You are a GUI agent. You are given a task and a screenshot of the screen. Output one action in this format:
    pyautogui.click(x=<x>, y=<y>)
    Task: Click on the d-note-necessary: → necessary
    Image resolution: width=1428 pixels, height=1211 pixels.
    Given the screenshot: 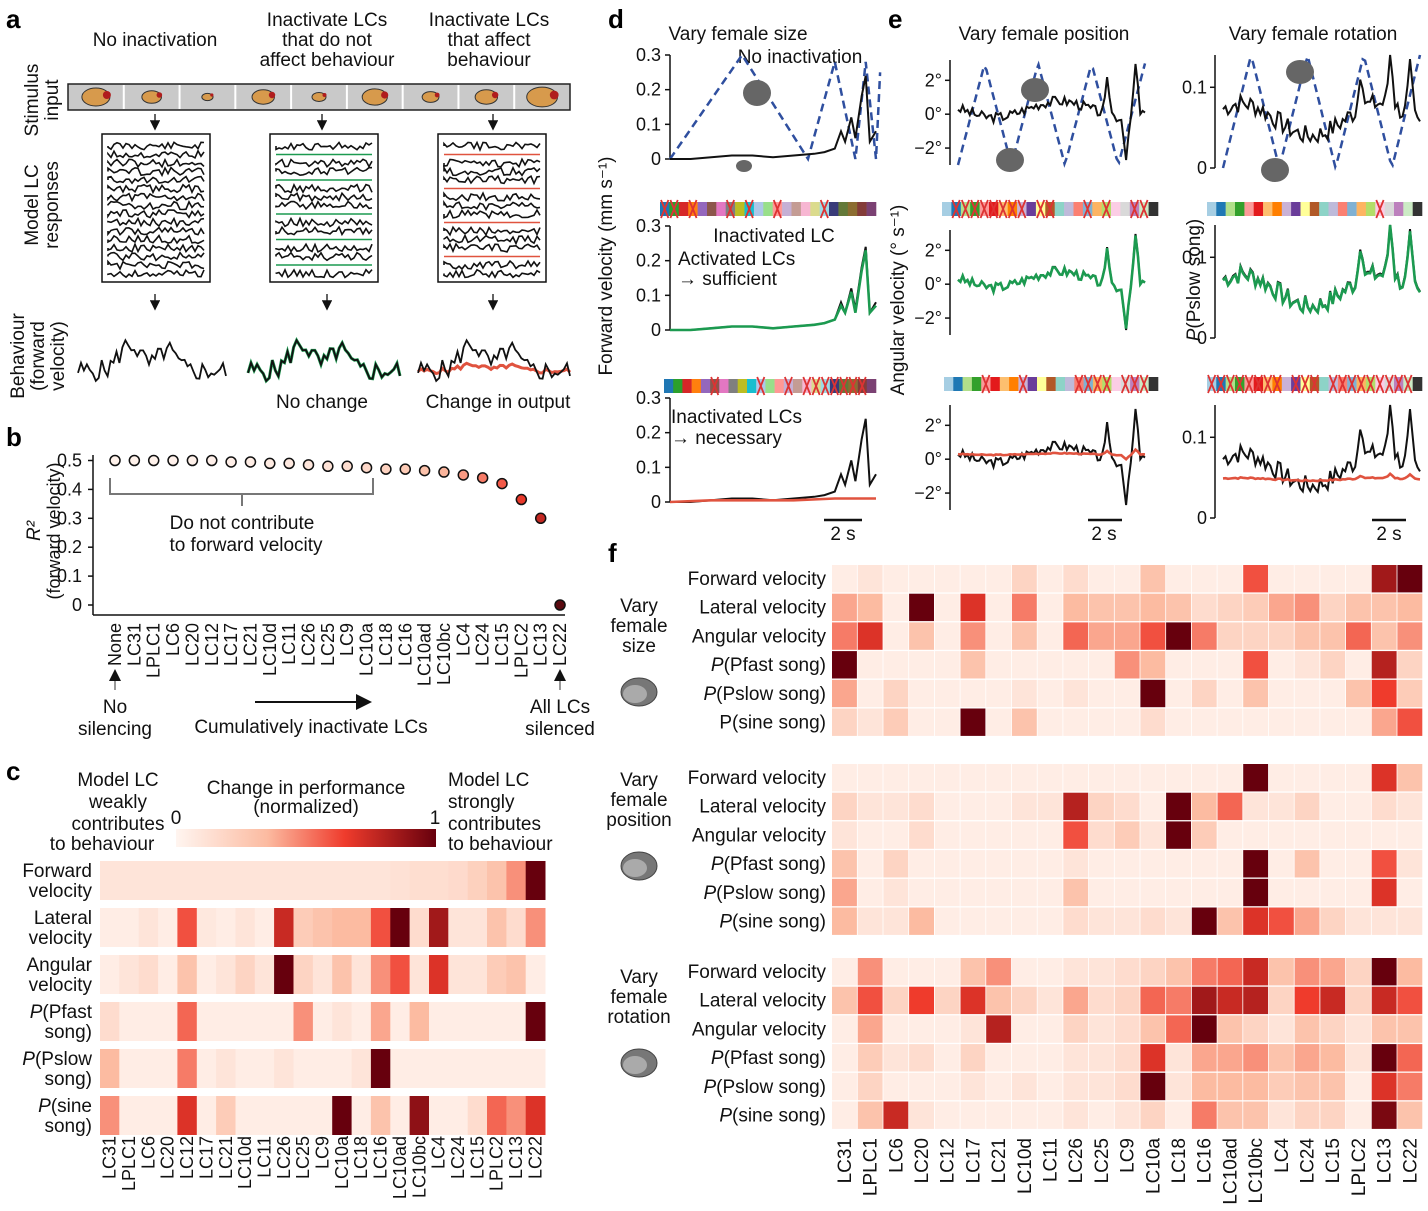 What is the action you would take?
    pyautogui.click(x=726, y=438)
    